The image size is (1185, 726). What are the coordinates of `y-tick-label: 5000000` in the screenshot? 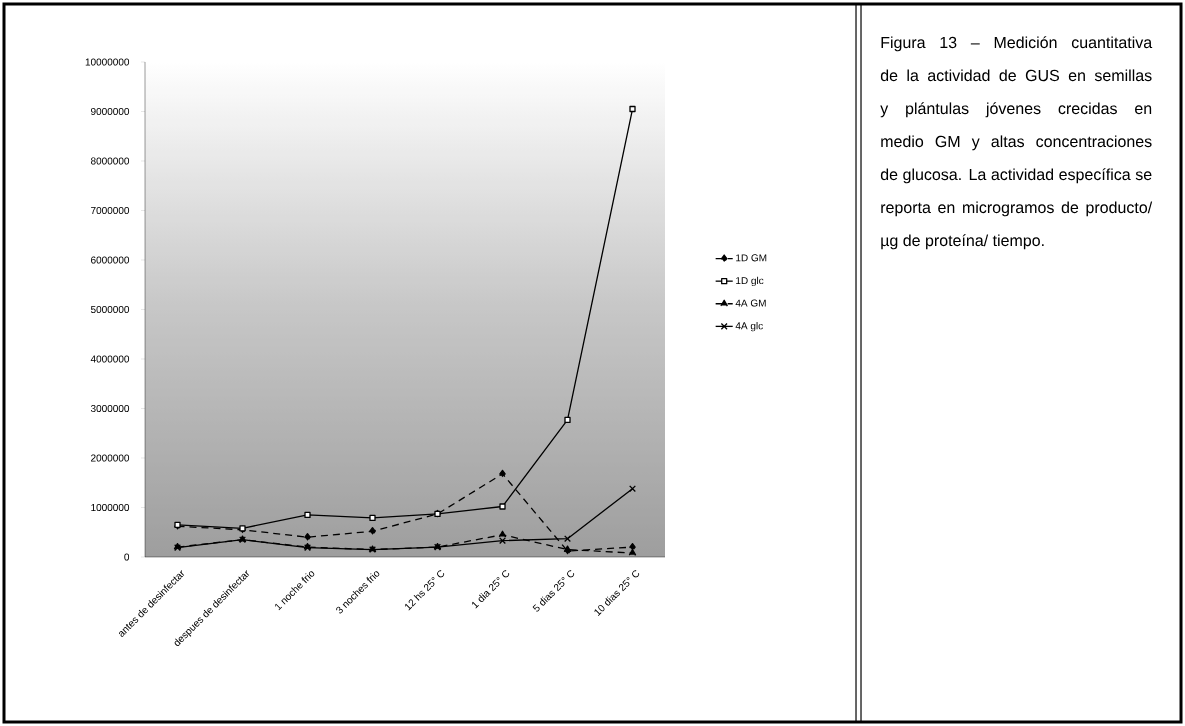 It's located at (110, 309).